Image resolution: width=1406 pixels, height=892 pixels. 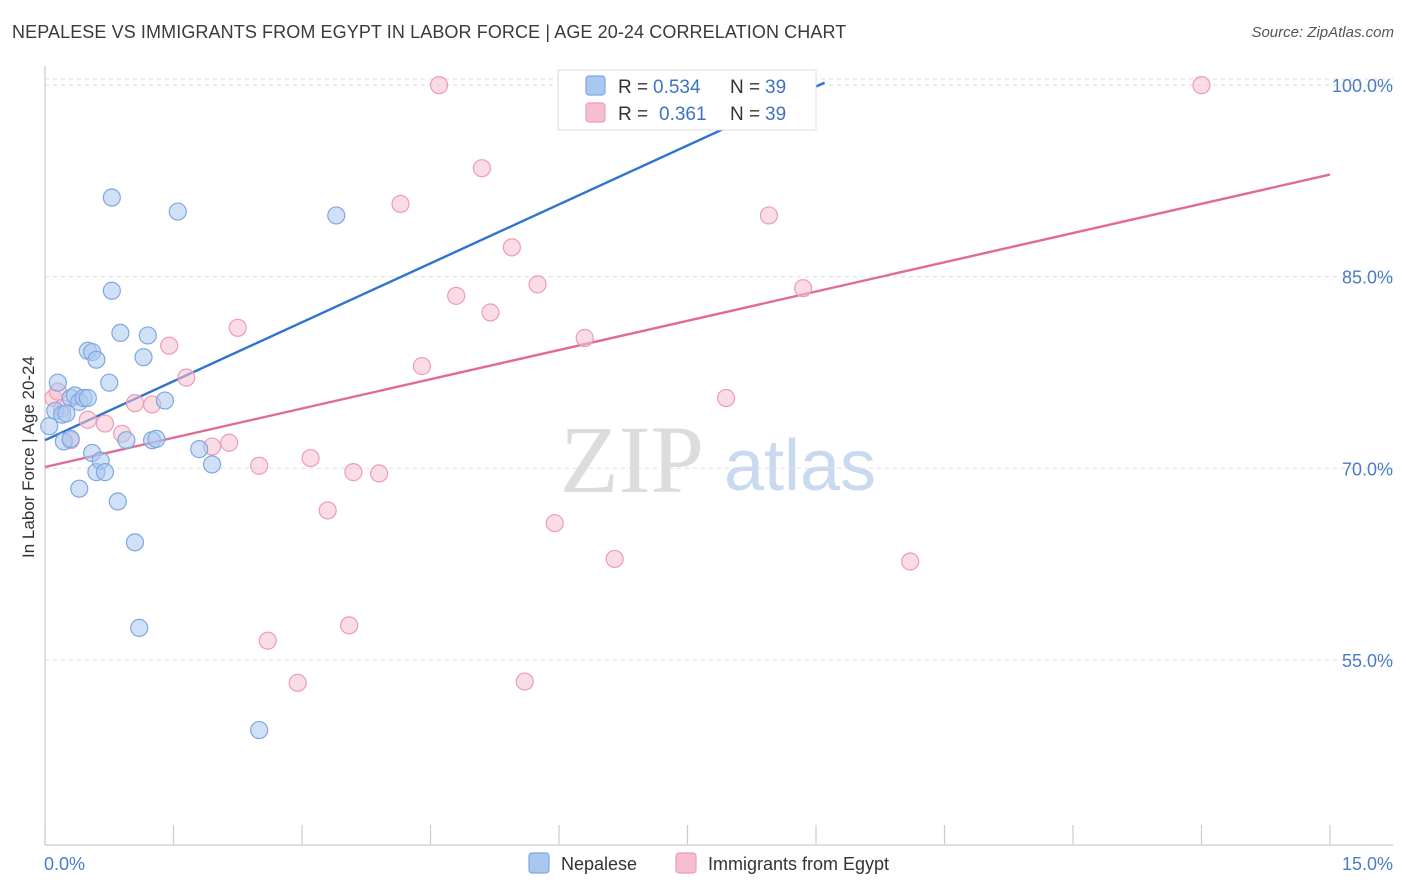 What do you see at coordinates (687, 100) in the screenshot?
I see `legend-box: R = 0.534 N = 39 R = 0.361 N = 39` at bounding box center [687, 100].